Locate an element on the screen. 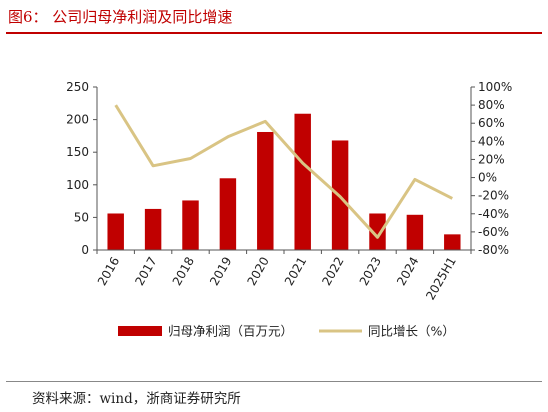  left-tick-label: 100 is located at coordinates (77, 185).